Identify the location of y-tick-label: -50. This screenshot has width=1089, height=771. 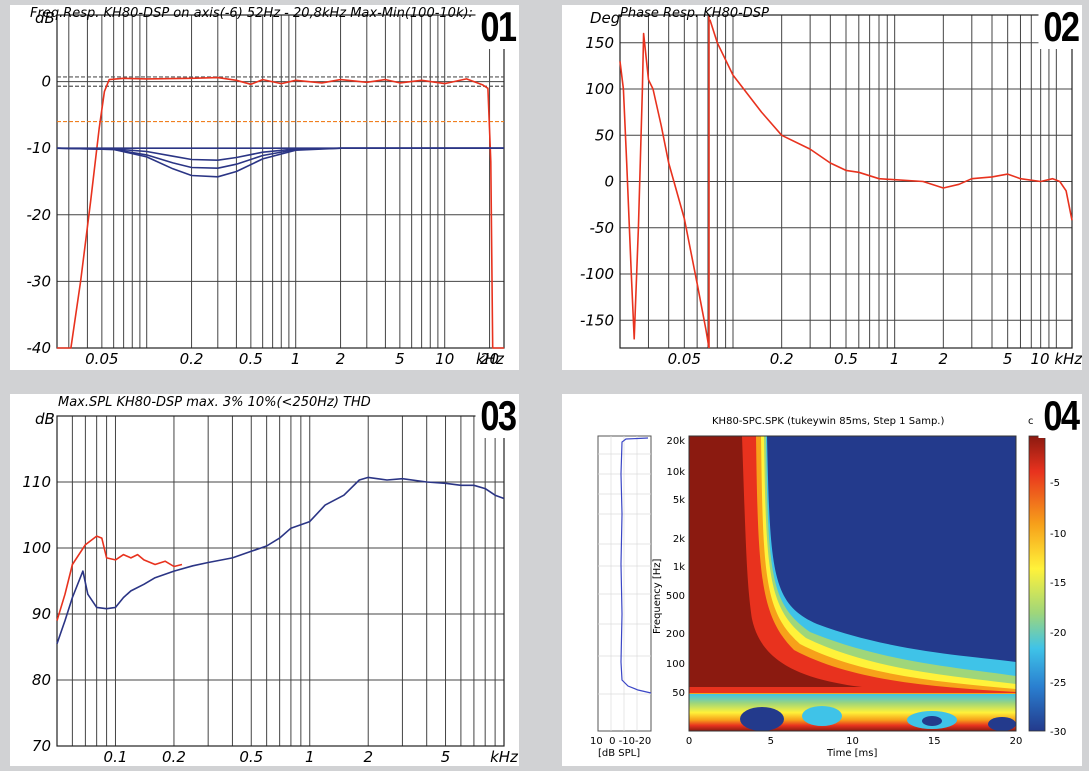
(602, 228).